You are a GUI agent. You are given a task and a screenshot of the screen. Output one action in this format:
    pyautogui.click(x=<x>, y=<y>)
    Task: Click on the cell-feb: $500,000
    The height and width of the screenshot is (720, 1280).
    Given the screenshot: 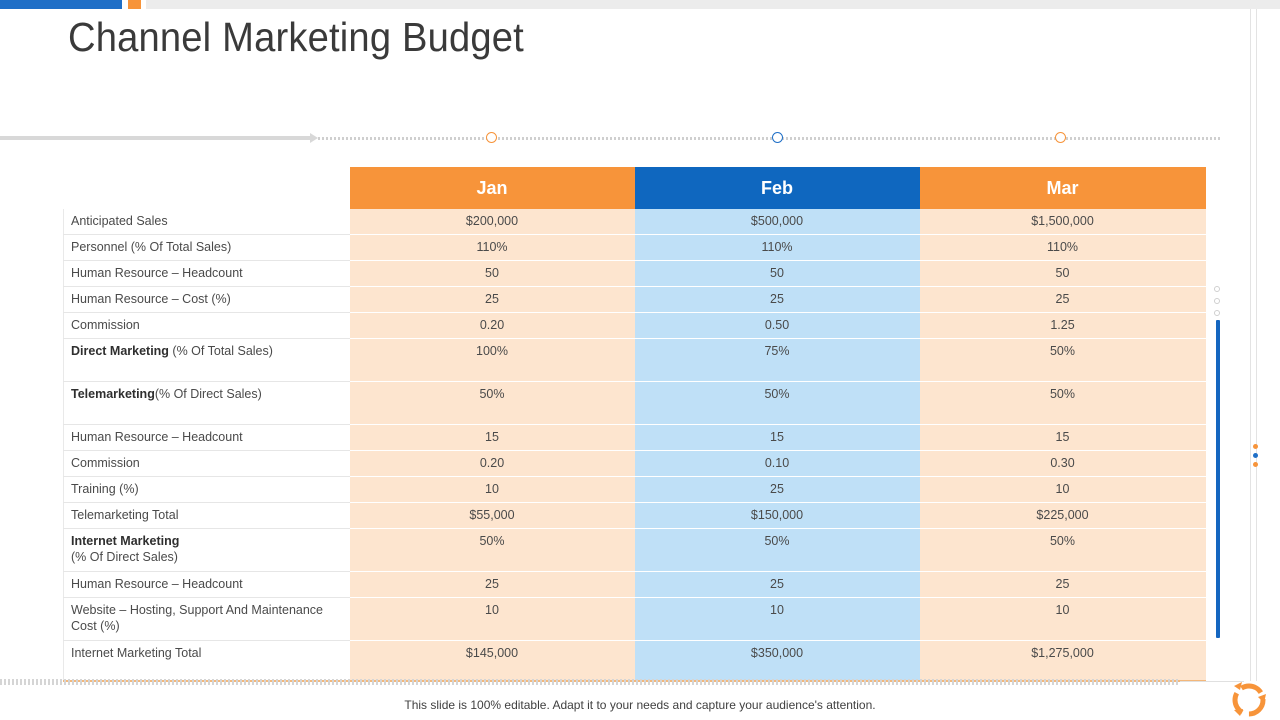 What is the action you would take?
    pyautogui.click(x=777, y=222)
    